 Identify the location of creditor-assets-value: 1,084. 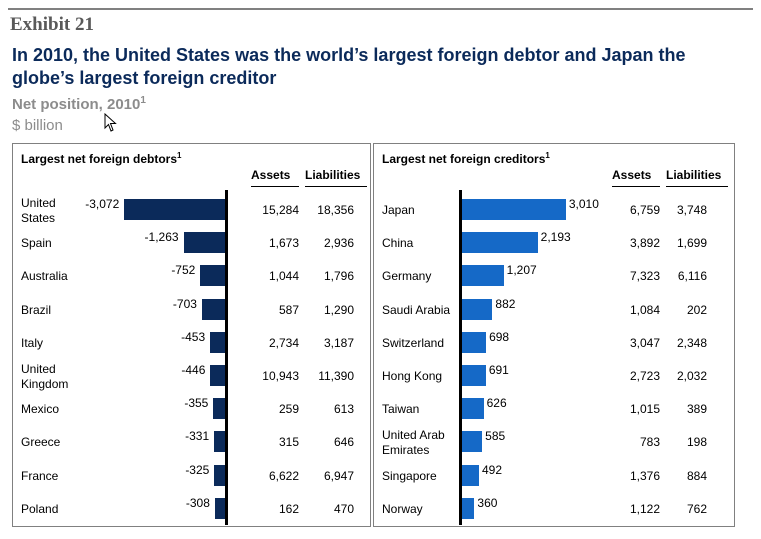
(644, 309).